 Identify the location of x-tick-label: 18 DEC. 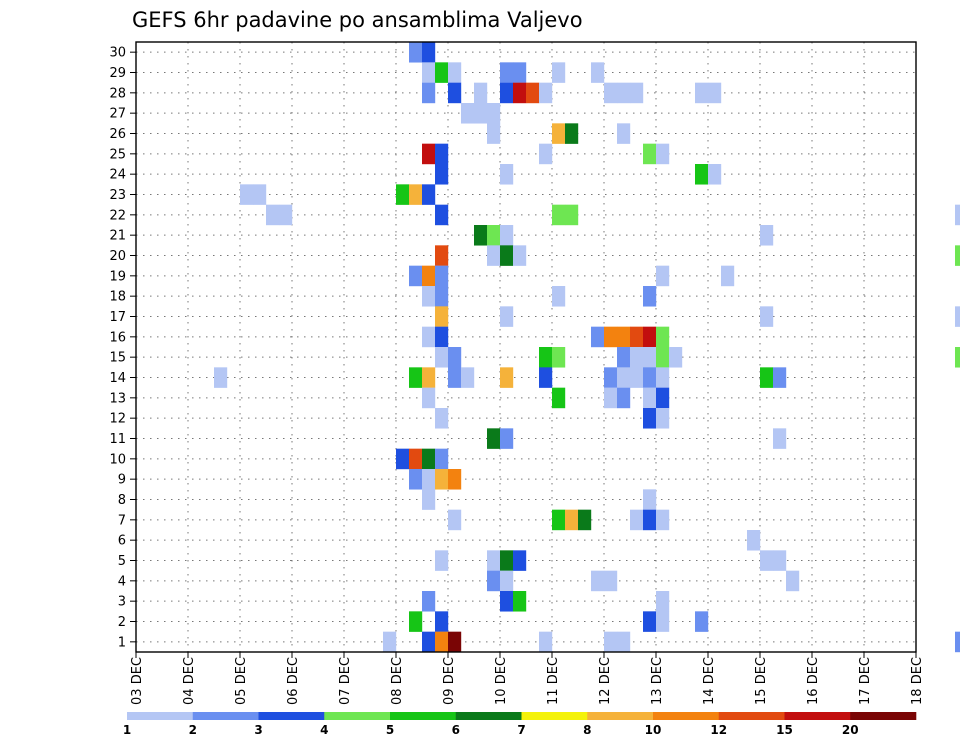
(917, 681).